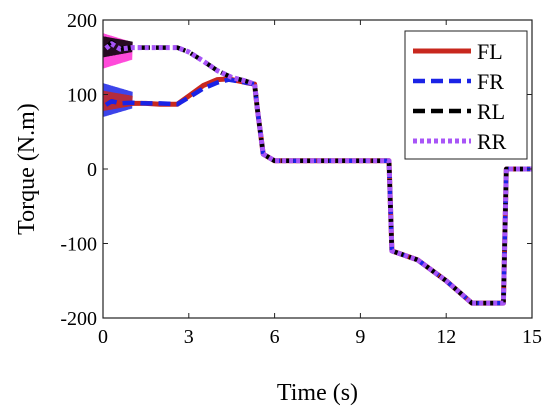  What do you see at coordinates (317, 393) in the screenshot?
I see `x-axis-label: Time (s)` at bounding box center [317, 393].